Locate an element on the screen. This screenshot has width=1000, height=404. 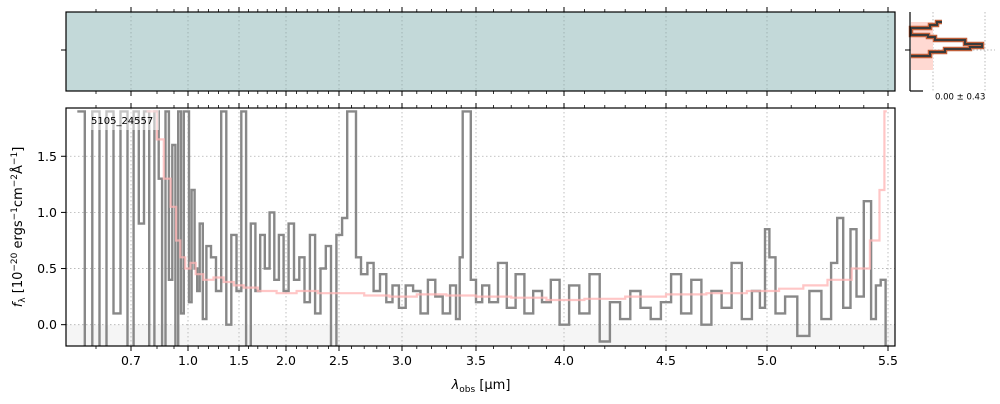
y-label-sub: λ is located at coordinates (23, 300).